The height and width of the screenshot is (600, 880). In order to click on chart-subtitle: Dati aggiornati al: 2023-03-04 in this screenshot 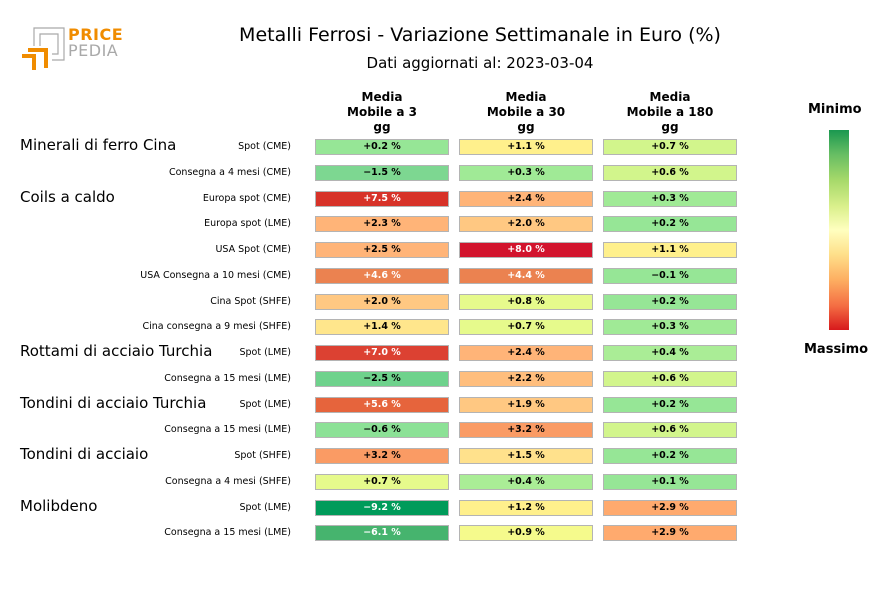, I will do `click(480, 63)`.